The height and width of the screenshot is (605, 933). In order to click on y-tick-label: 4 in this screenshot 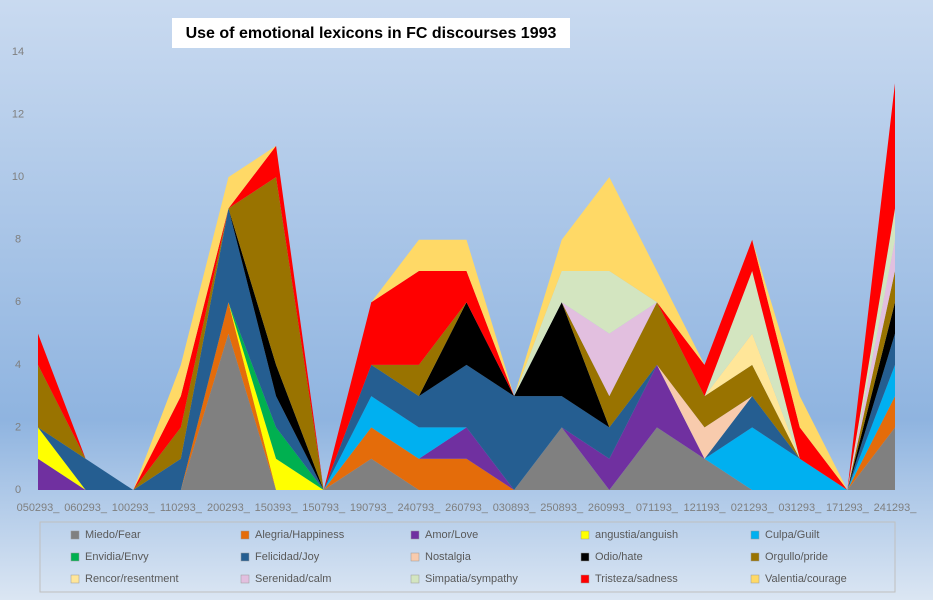, I will do `click(18, 365)`.